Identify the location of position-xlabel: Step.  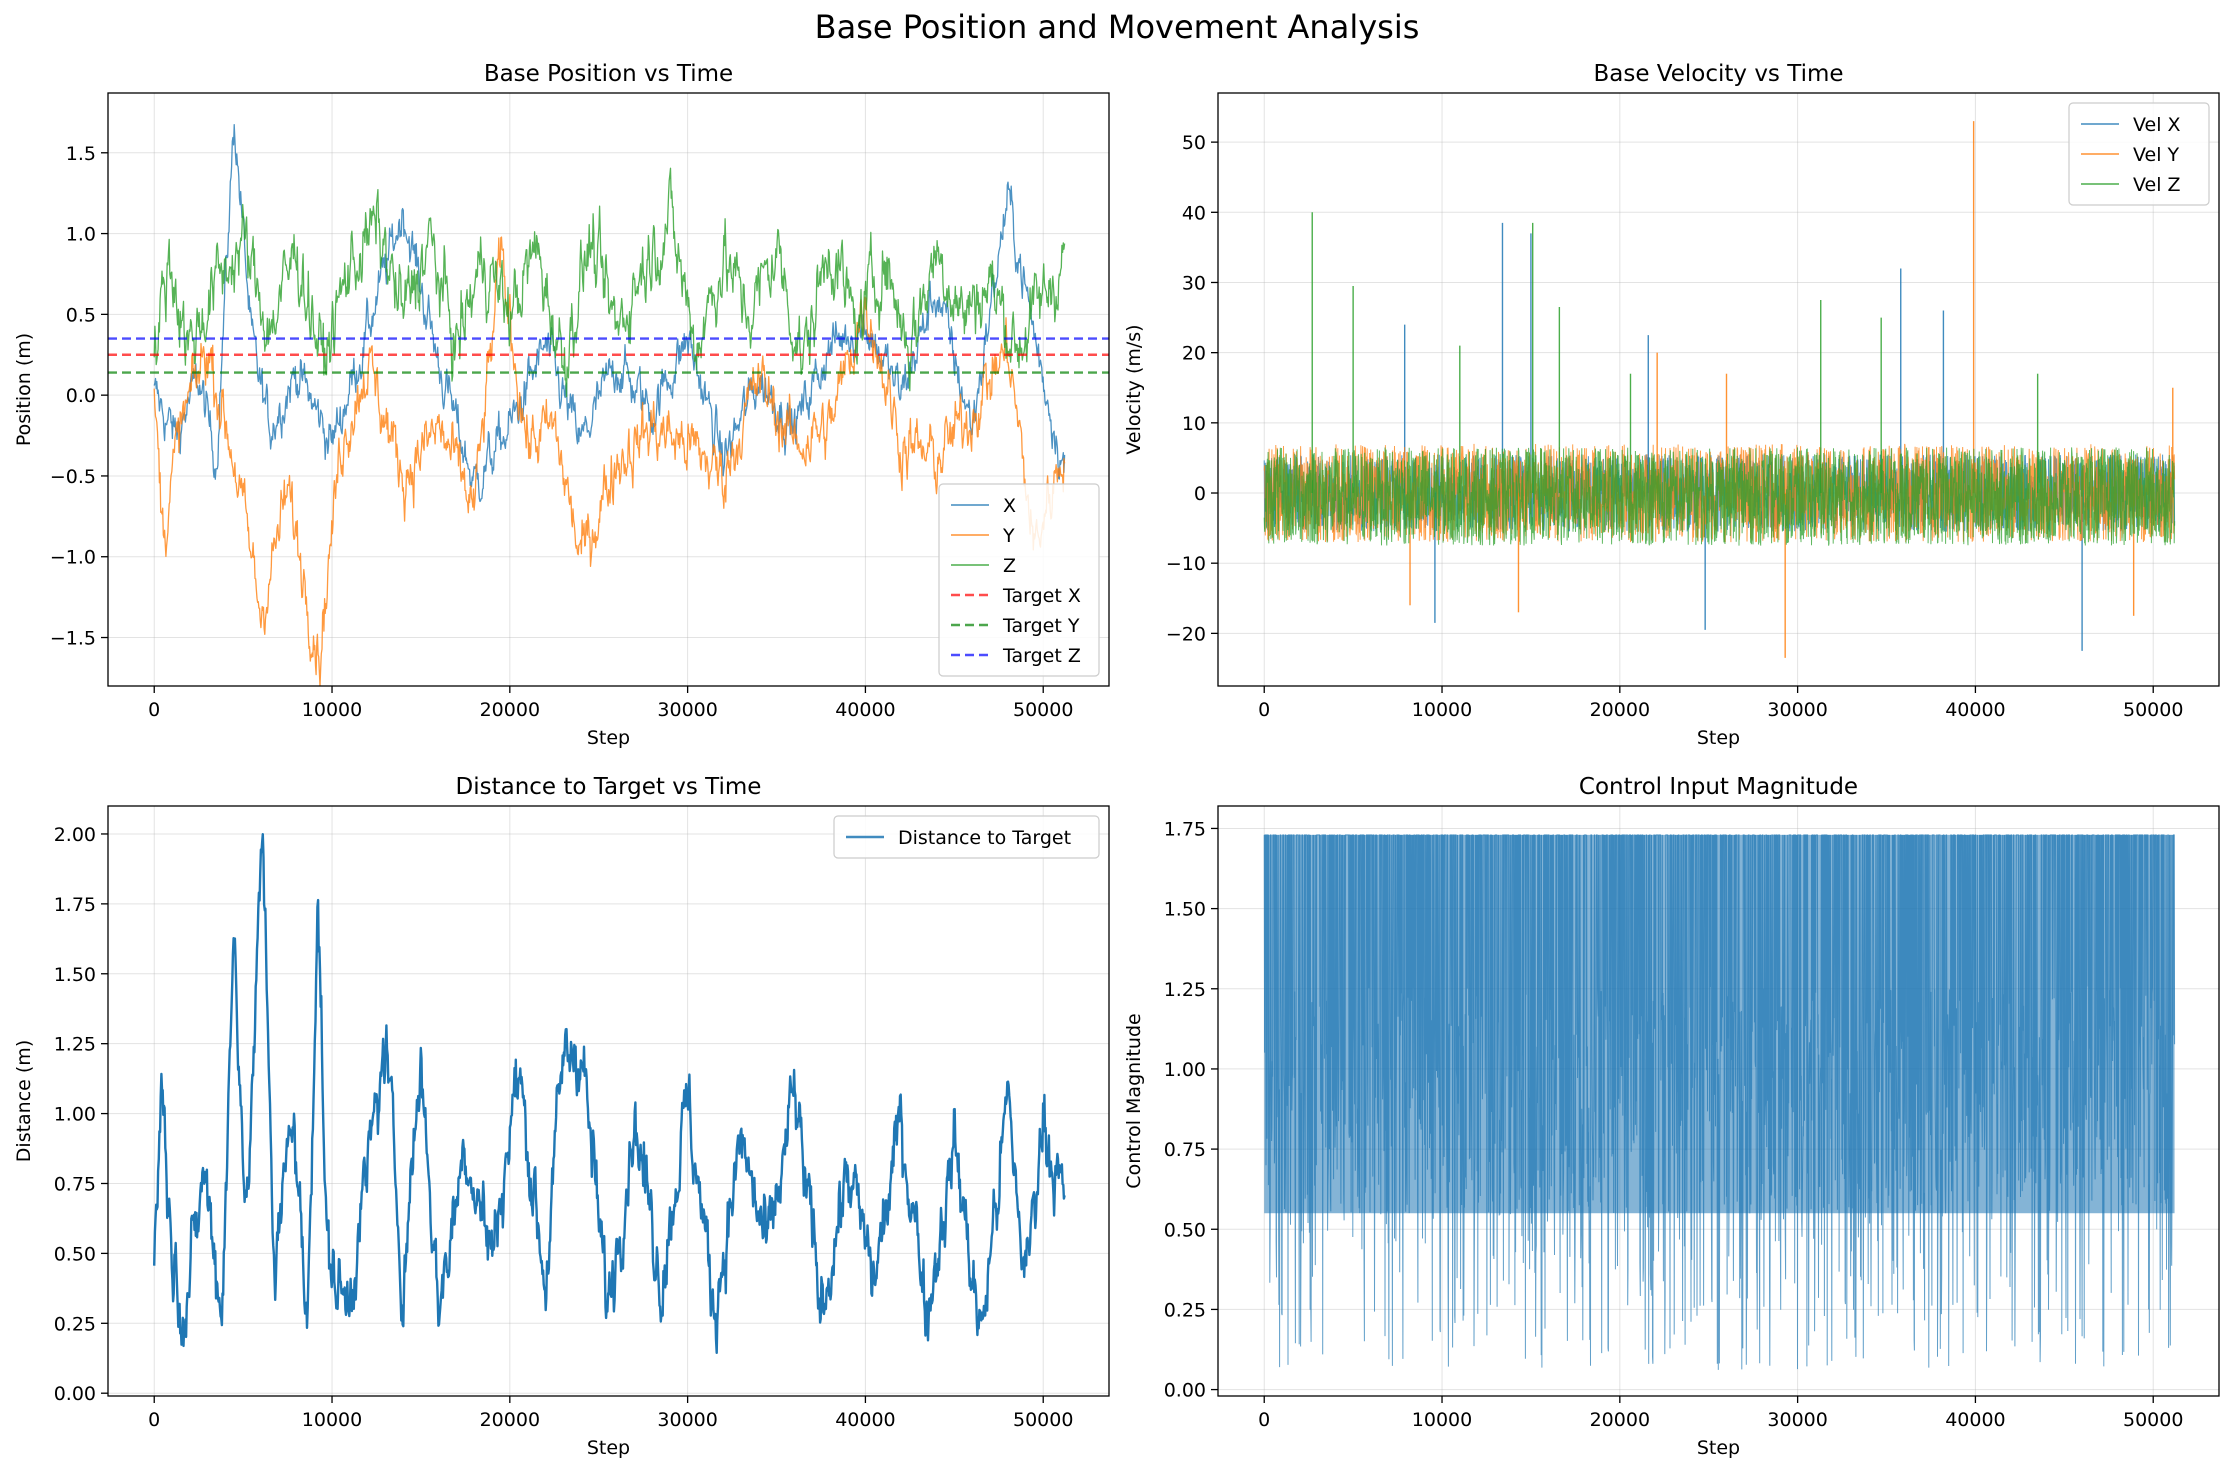
(608, 738).